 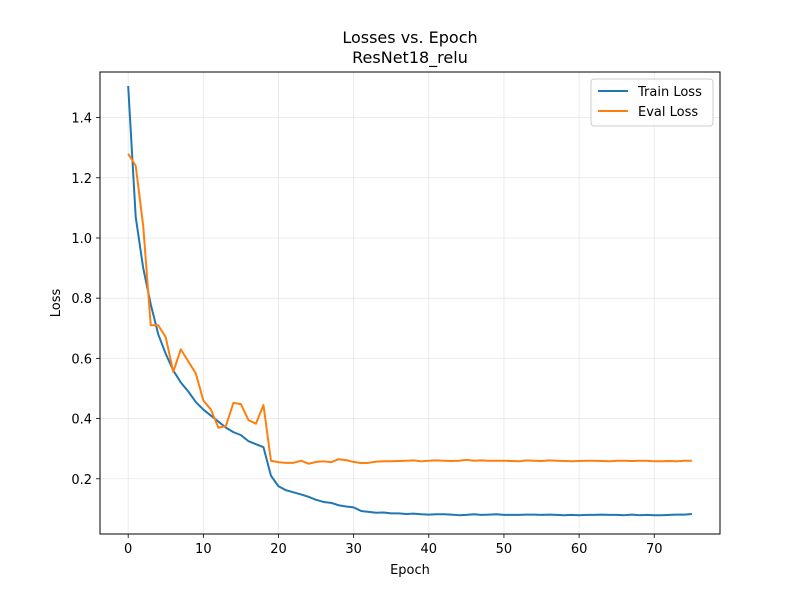 I want to click on x-tick-label: 30, so click(x=353, y=549).